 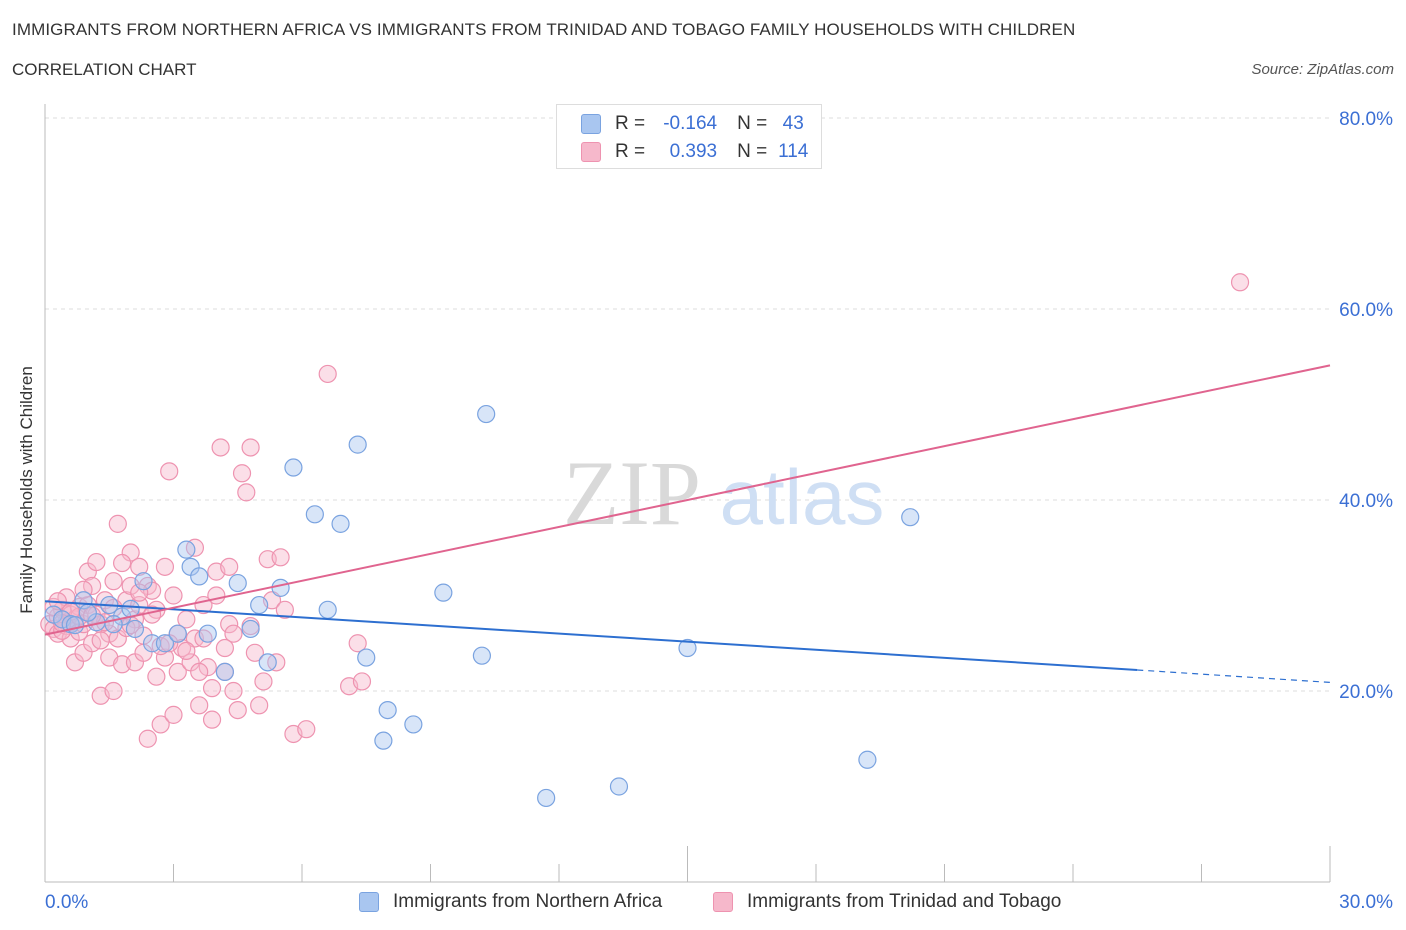 What do you see at coordinates (1366, 692) in the screenshot?
I see `y-tick-label: 20.0%` at bounding box center [1366, 692].